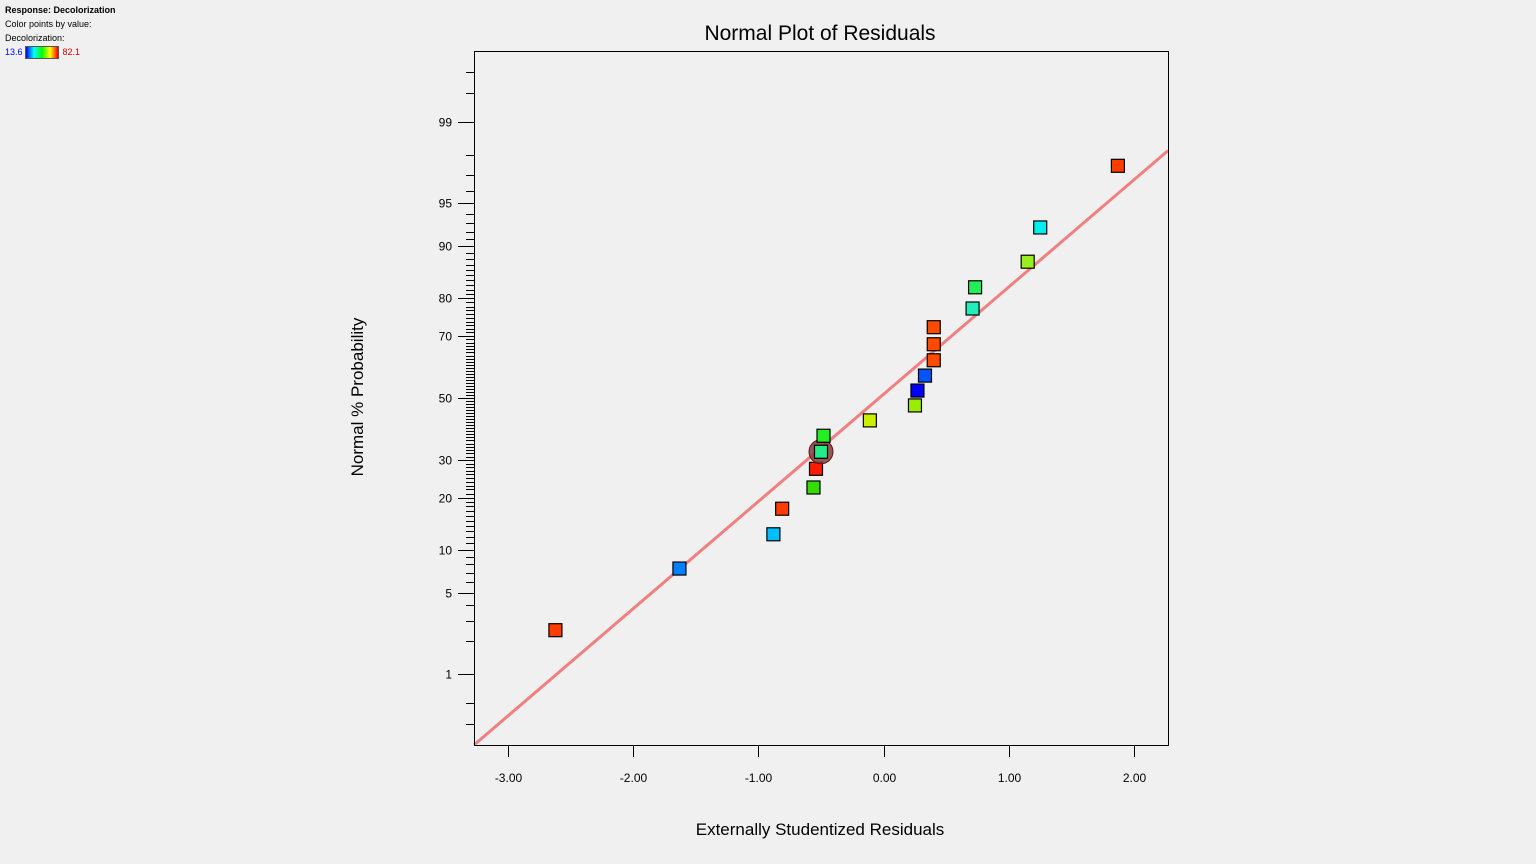 This screenshot has height=864, width=1536. Describe the element at coordinates (446, 399) in the screenshot. I see `y-tick-label: 50` at that location.